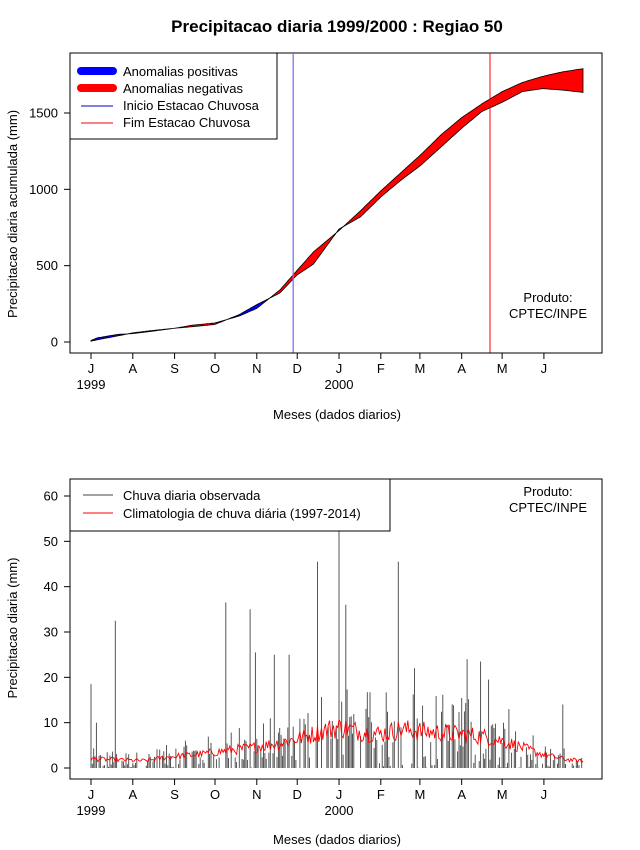 The image size is (640, 850). I want to click on legend-end-label: Fim Estacao Chuvosa, so click(187, 122).